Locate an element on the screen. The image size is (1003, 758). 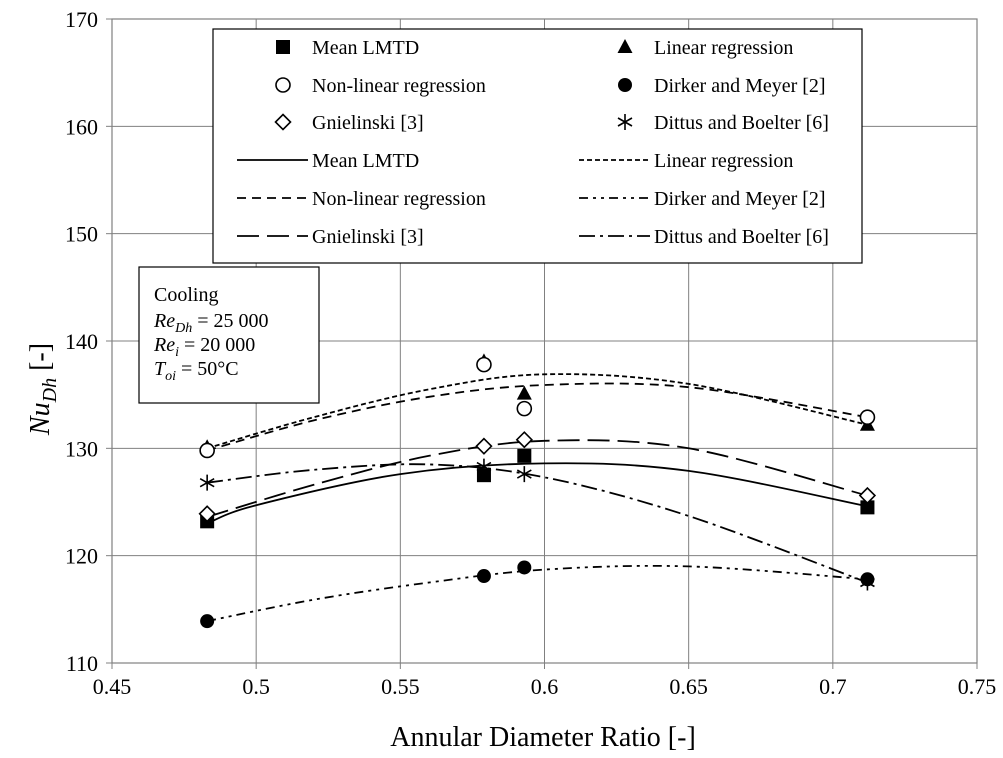
conditions-box-frame is located at coordinates (229, 335).